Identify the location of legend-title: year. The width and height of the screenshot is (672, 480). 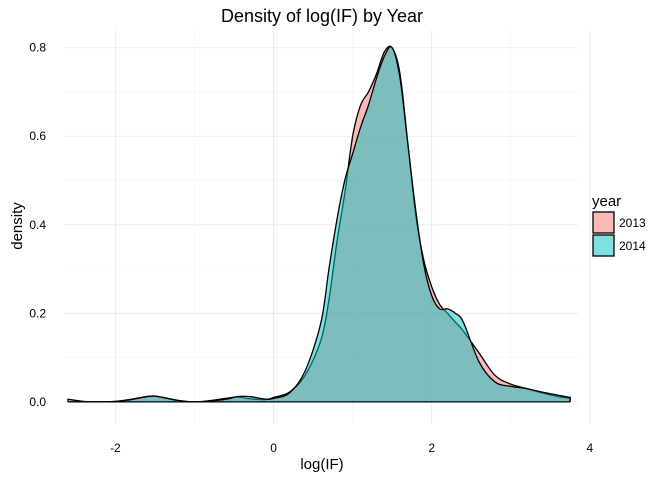
(606, 201).